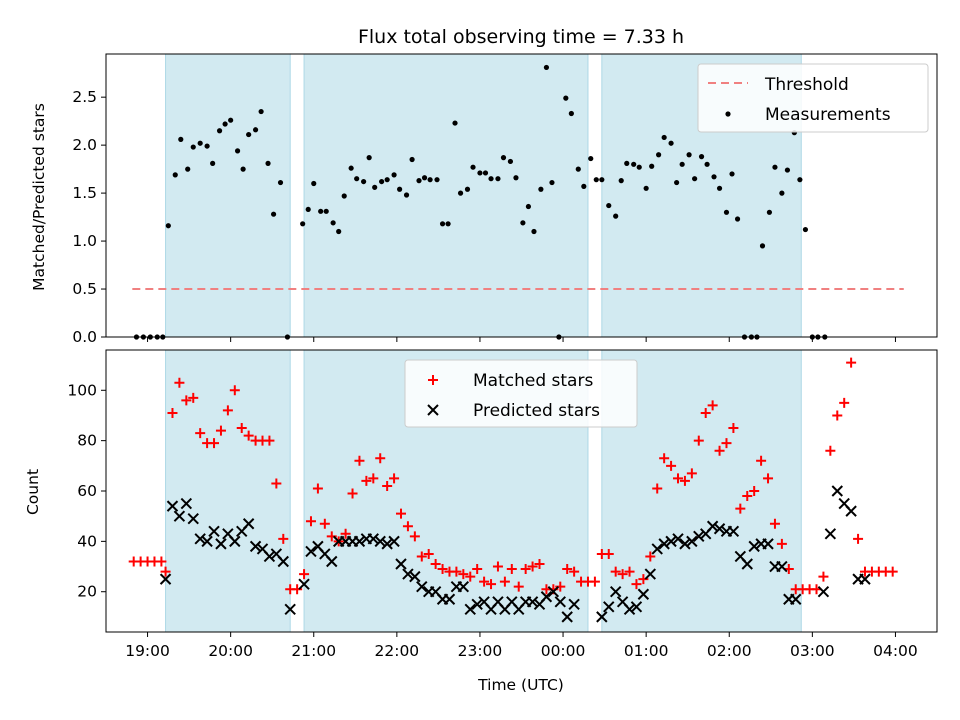 The image size is (960, 720). Describe the element at coordinates (533, 381) in the screenshot. I see `legend-matched-label: Matched stars` at that location.